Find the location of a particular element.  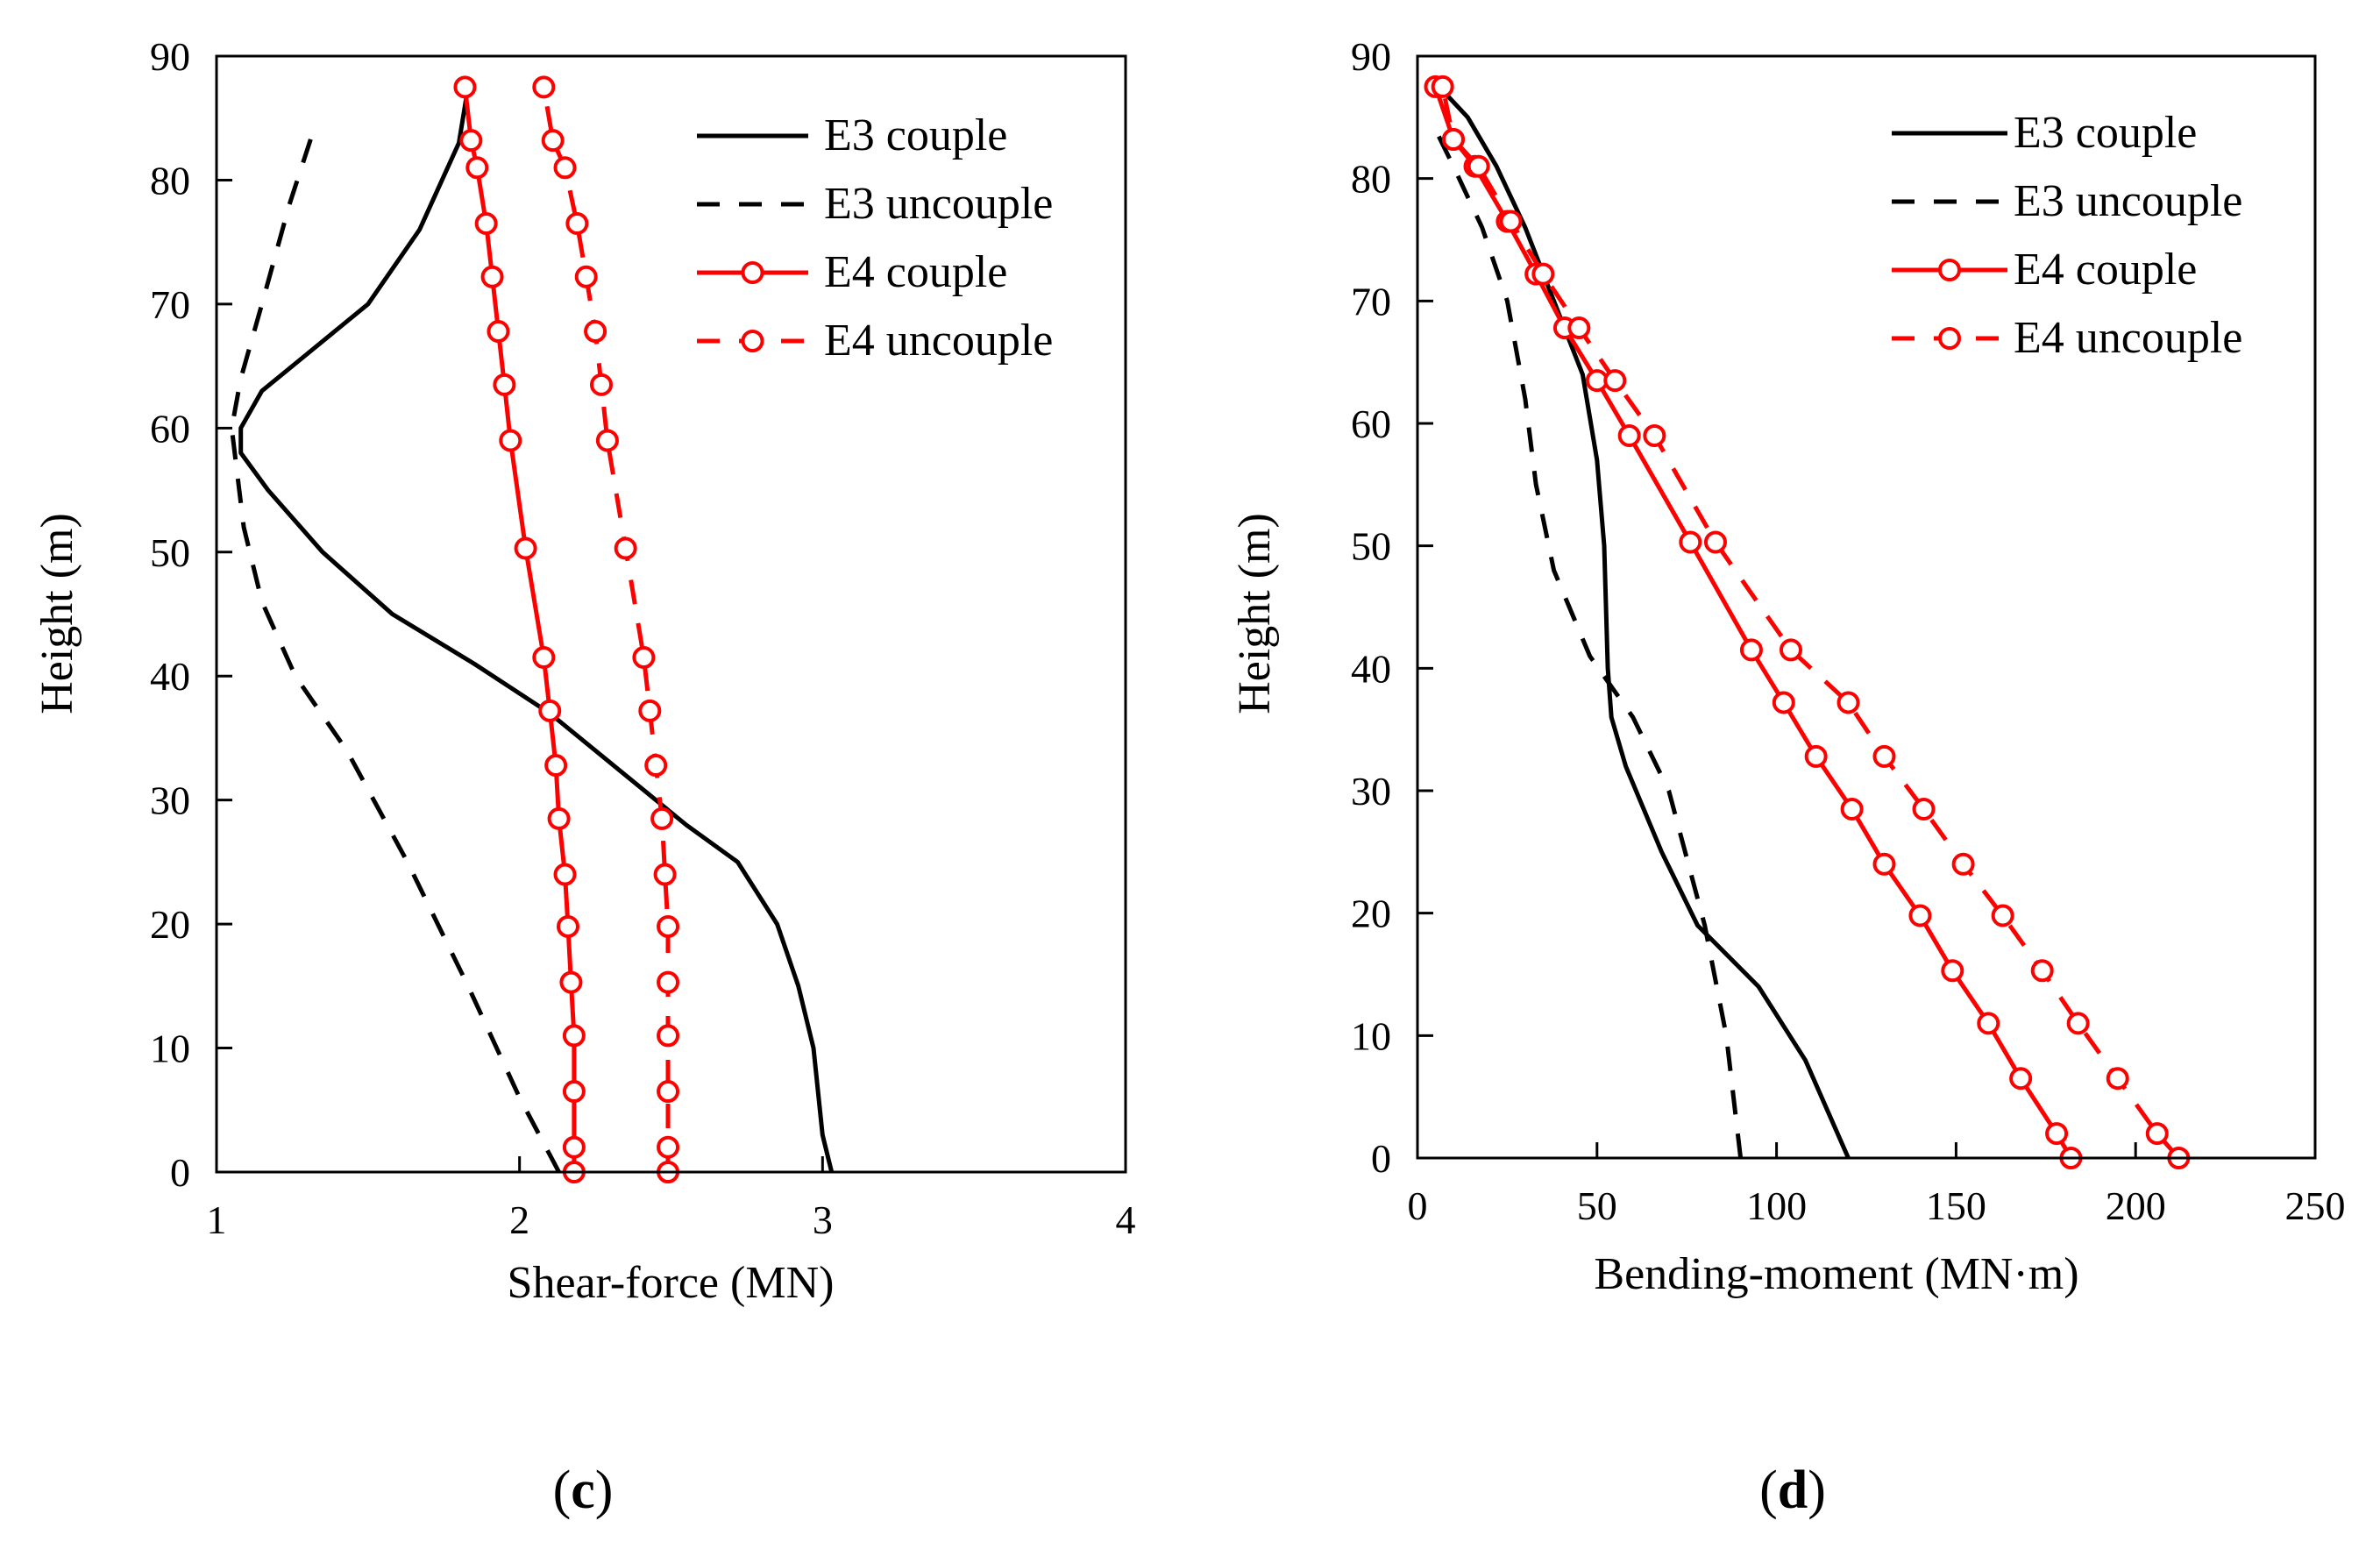

panel-d-letter: d is located at coordinates (1793, 1490).